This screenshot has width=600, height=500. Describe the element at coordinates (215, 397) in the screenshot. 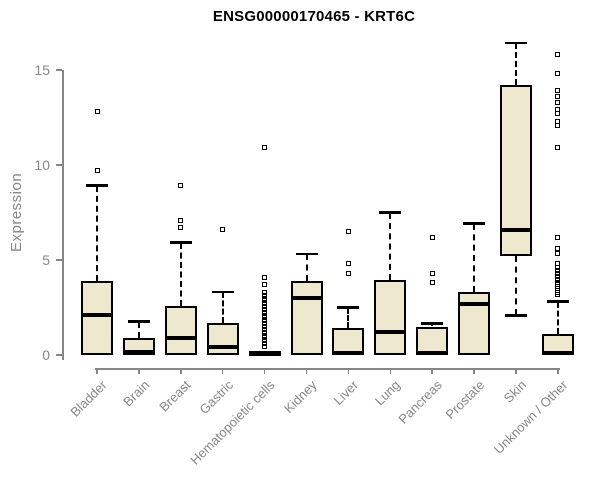

I see `x-category-label: Gastric` at that location.